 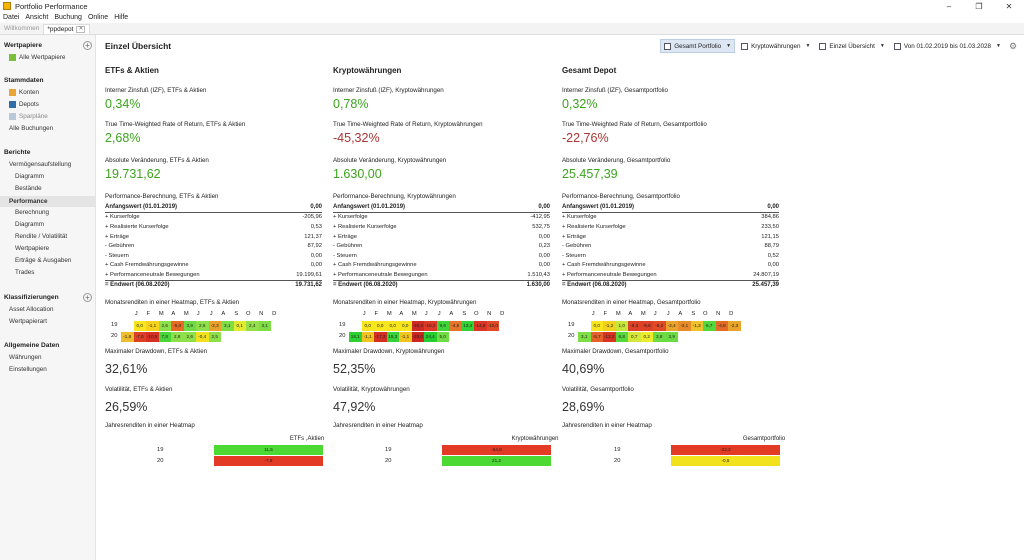 I want to click on calc-row-value: 233,50, so click(x=770, y=226).